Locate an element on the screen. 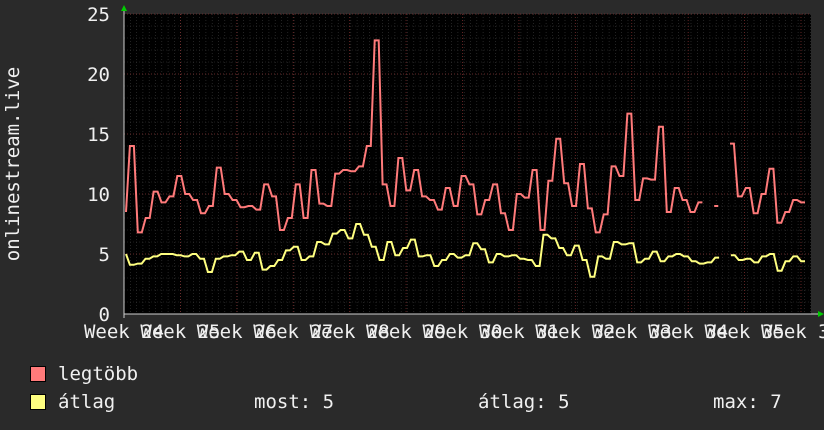 Image resolution: width=824 pixels, height=430 pixels. x-tick-label: Week 24 is located at coordinates (124, 332).